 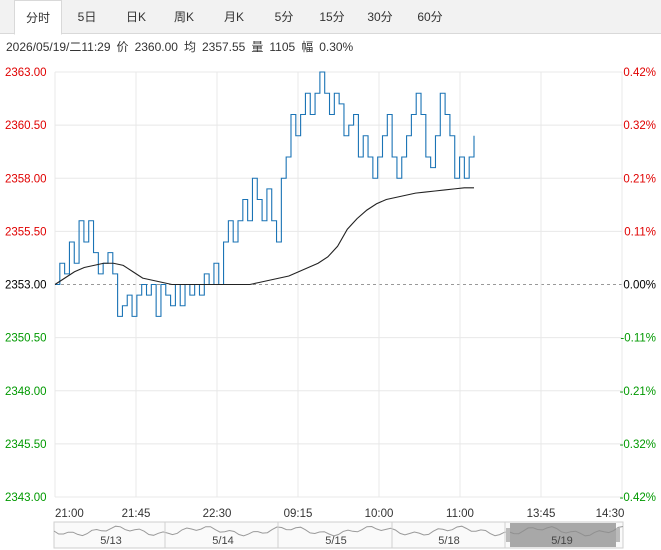 I want to click on pct-tick-label: 0.32%, so click(x=639, y=126).